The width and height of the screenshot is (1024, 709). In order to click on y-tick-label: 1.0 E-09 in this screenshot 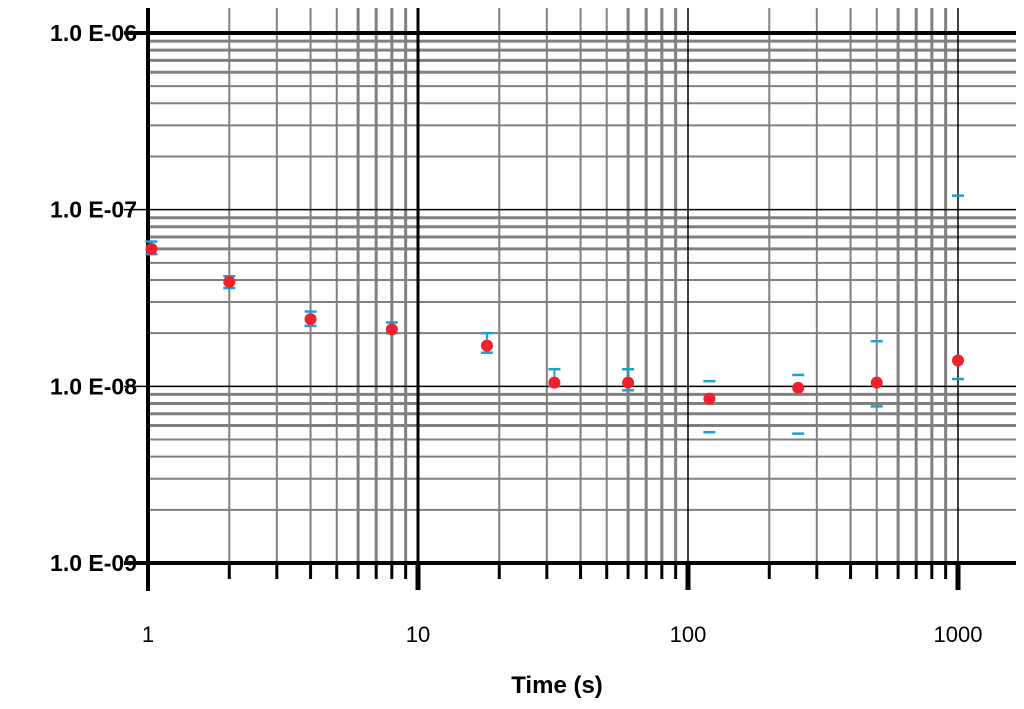, I will do `click(93, 563)`.